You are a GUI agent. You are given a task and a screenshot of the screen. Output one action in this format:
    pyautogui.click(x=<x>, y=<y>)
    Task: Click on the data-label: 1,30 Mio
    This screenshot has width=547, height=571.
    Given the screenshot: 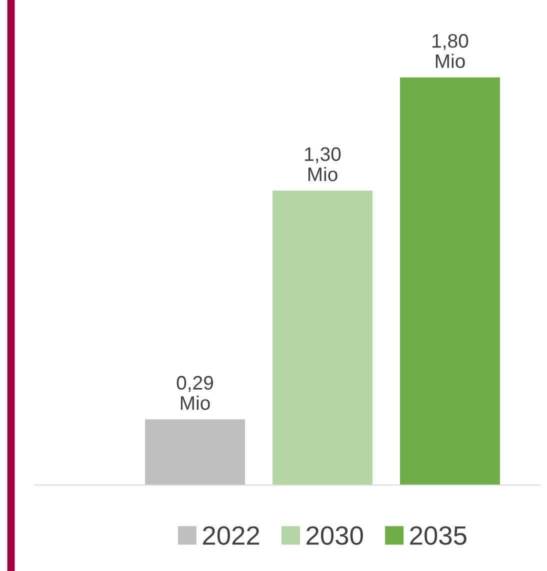 What is the action you would take?
    pyautogui.click(x=323, y=164)
    